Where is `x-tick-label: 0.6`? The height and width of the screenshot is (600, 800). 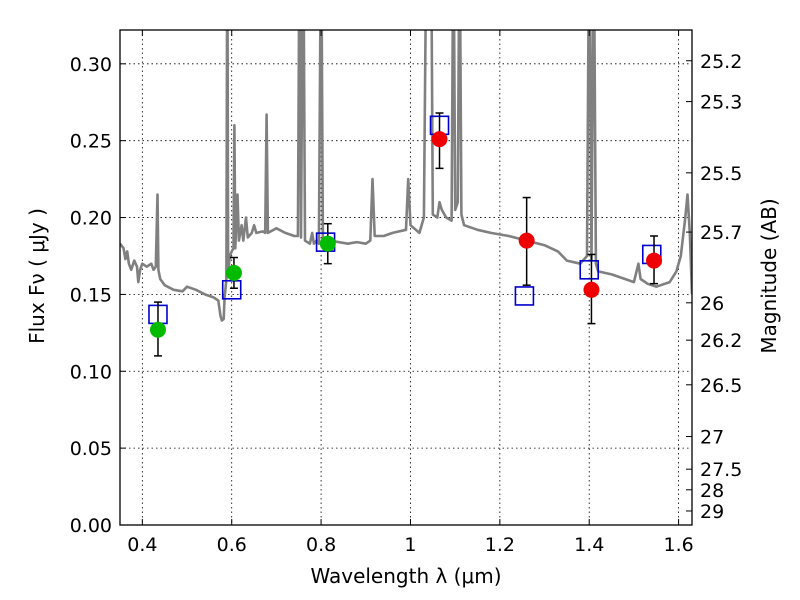 x-tick-label: 0.6 is located at coordinates (232, 545).